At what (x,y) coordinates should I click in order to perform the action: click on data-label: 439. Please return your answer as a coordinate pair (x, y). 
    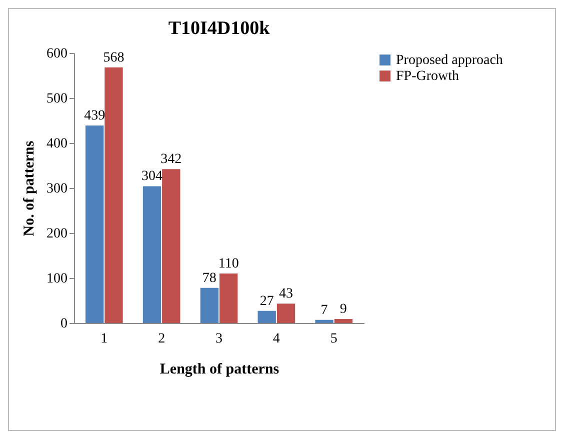
    Looking at the image, I should click on (95, 116).